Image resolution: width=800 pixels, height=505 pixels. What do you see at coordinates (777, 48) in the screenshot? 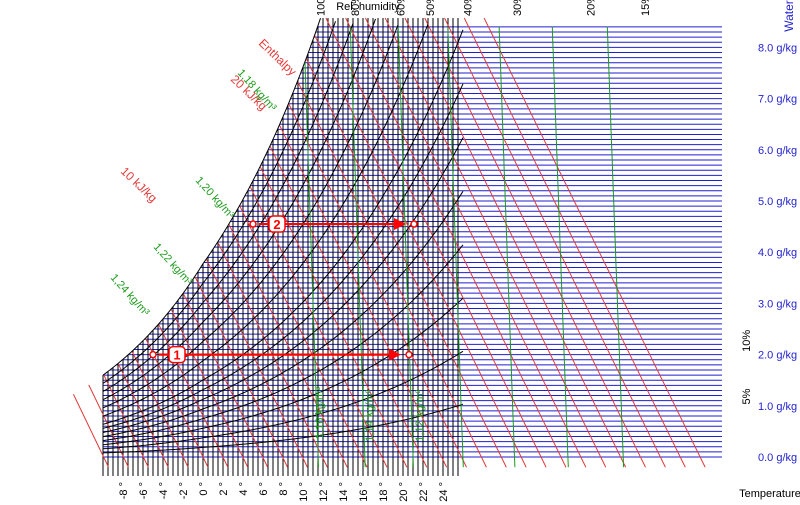
I see `y-tick-label: 8.0 g/kg` at bounding box center [777, 48].